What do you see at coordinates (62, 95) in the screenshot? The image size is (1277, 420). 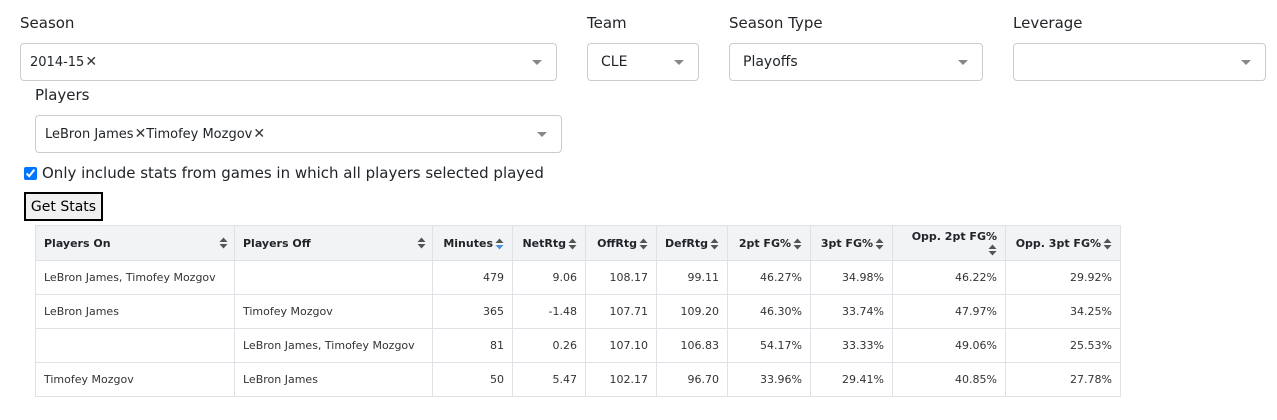 I see `players-label: Players` at bounding box center [62, 95].